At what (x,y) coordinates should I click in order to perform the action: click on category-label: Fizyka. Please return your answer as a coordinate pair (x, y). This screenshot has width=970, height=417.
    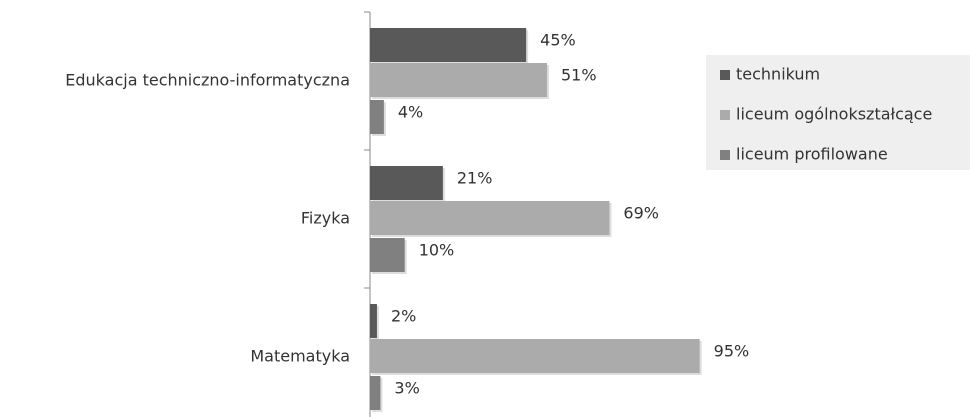
    Looking at the image, I should click on (325, 218).